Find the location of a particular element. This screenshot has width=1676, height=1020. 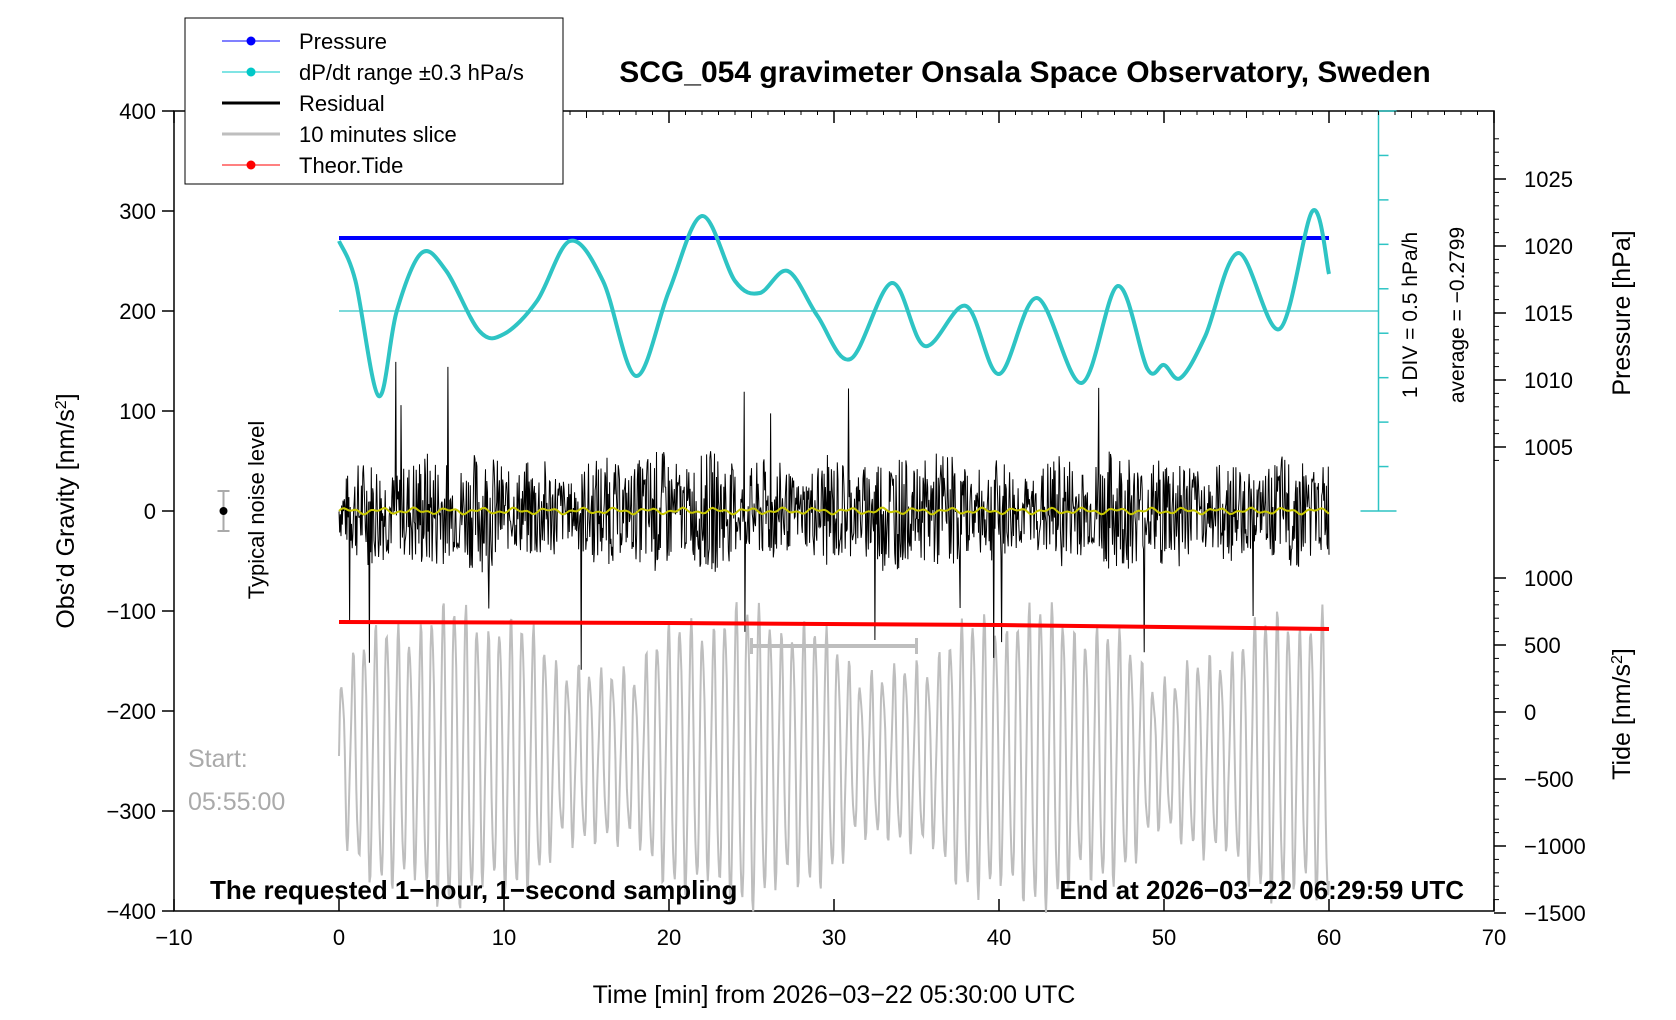

x-tick-label: −10 is located at coordinates (173, 937).